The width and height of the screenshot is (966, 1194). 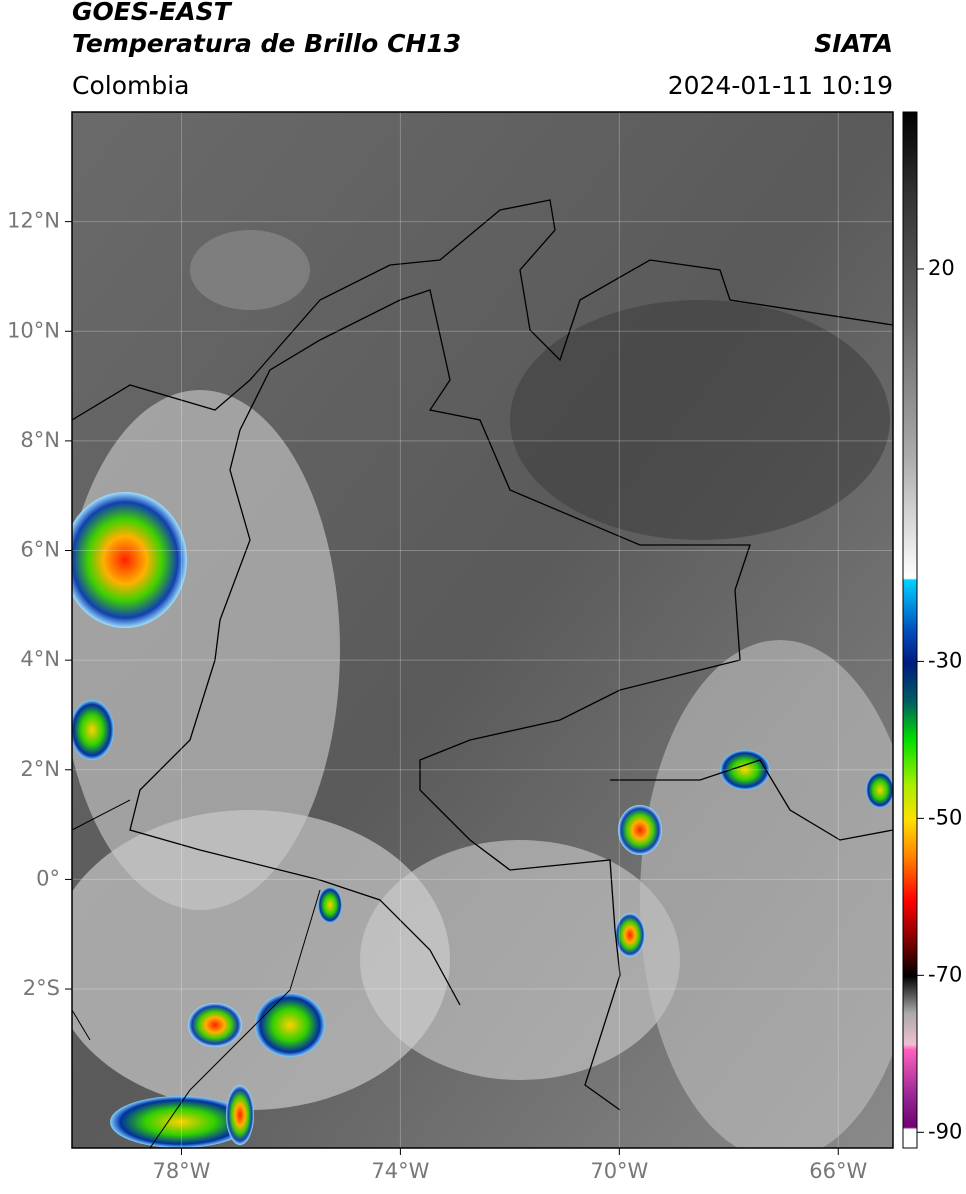 What do you see at coordinates (910, 630) in the screenshot?
I see `colorbar` at bounding box center [910, 630].